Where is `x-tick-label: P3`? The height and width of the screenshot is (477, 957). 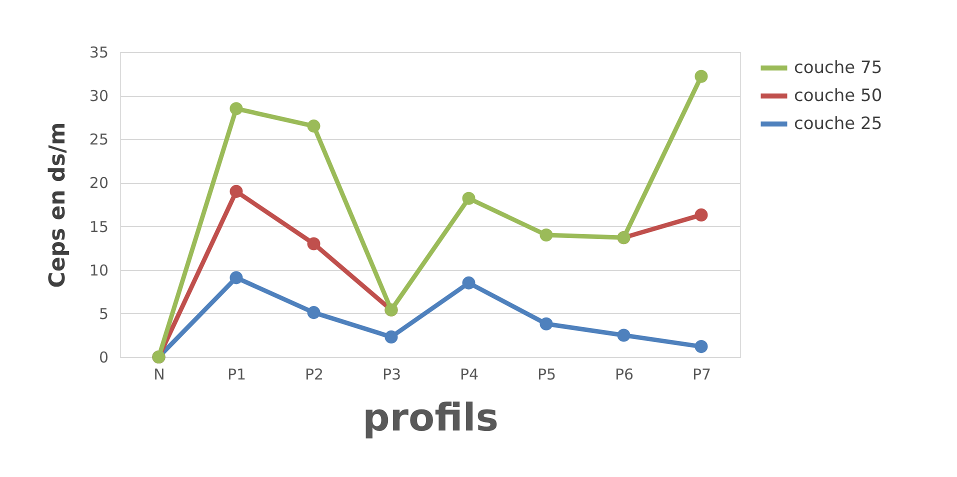
x-tick-label: P3 is located at coordinates (392, 375).